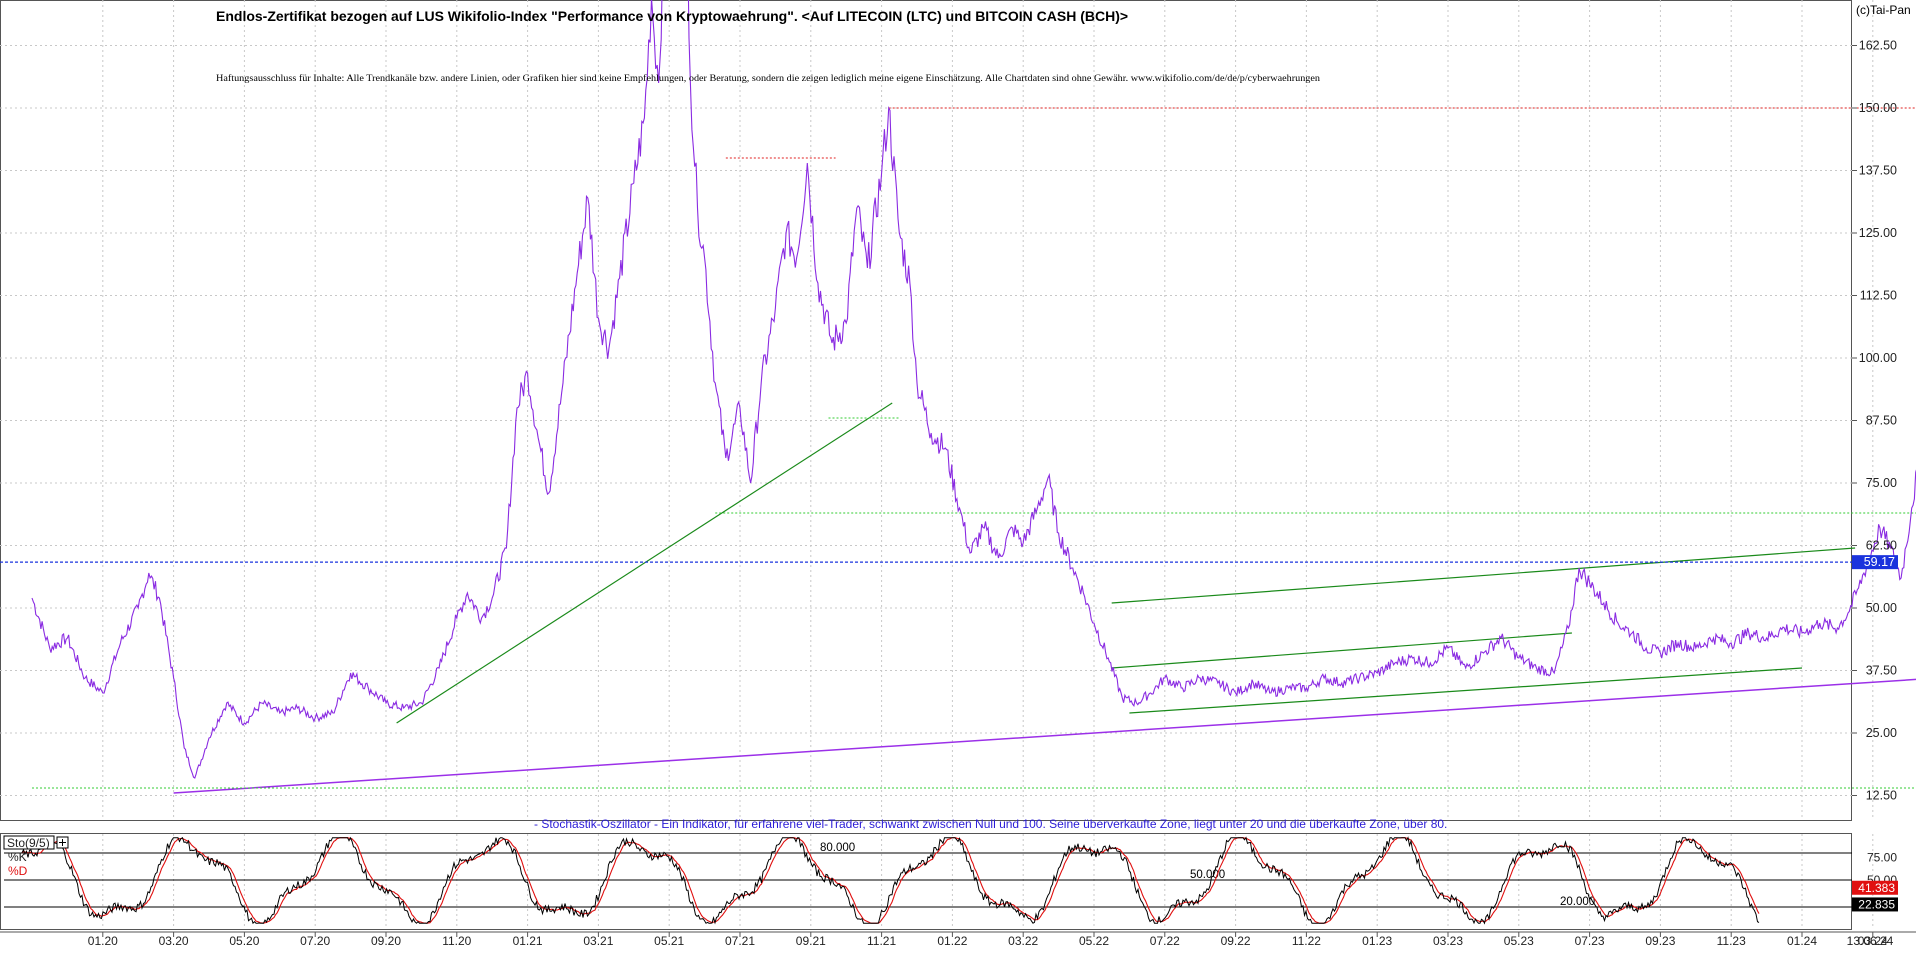  I want to click on last-date-label: 13.06.24, so click(1870, 941).